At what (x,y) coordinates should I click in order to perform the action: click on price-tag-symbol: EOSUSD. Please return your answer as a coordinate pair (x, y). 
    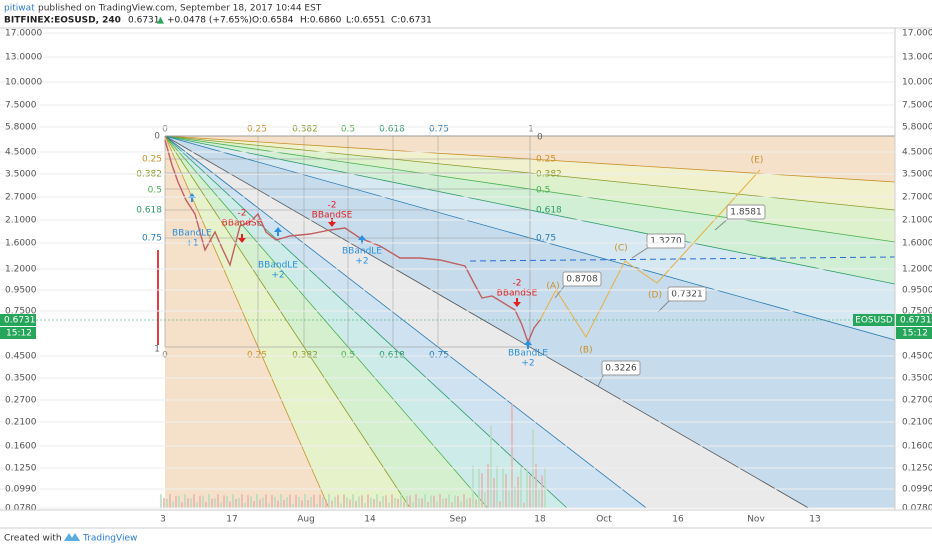
    Looking at the image, I should click on (874, 321).